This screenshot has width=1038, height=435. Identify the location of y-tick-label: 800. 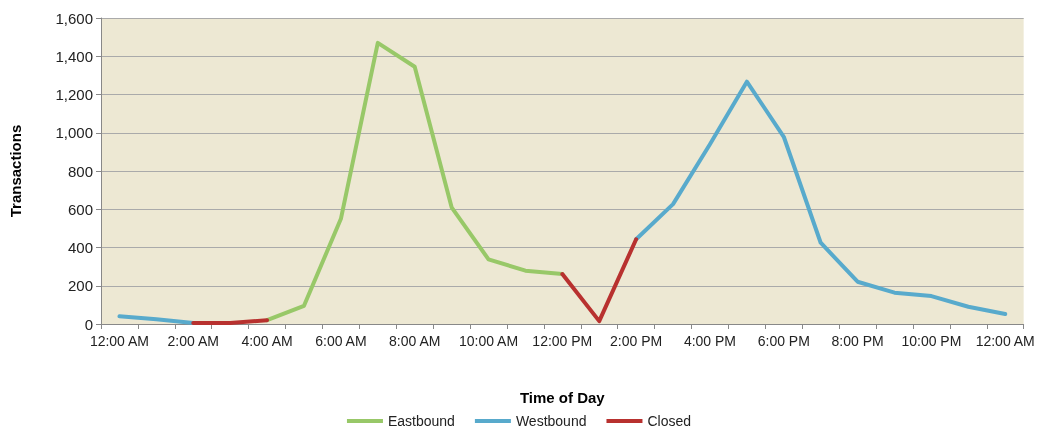
(80, 171).